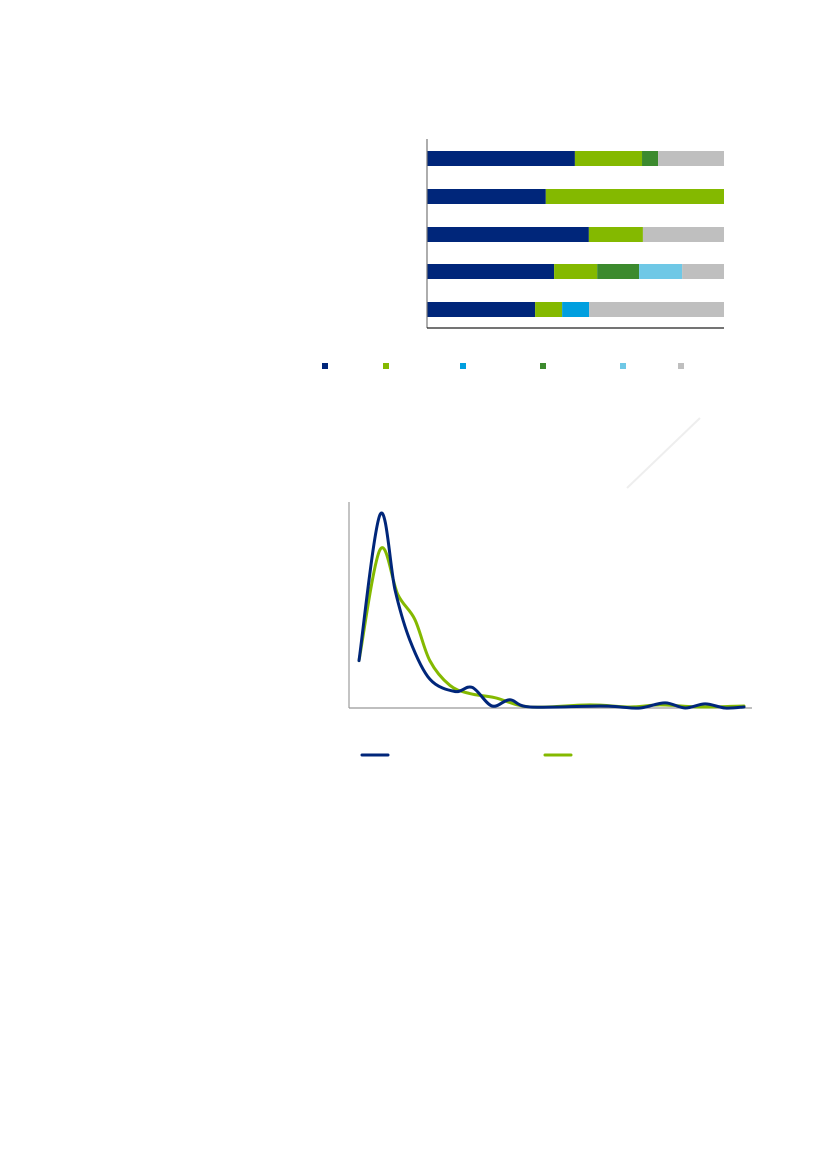 Image resolution: width=826 pixels, height=1169 pixels. I want to click on bar-row4-segment5, so click(661, 271).